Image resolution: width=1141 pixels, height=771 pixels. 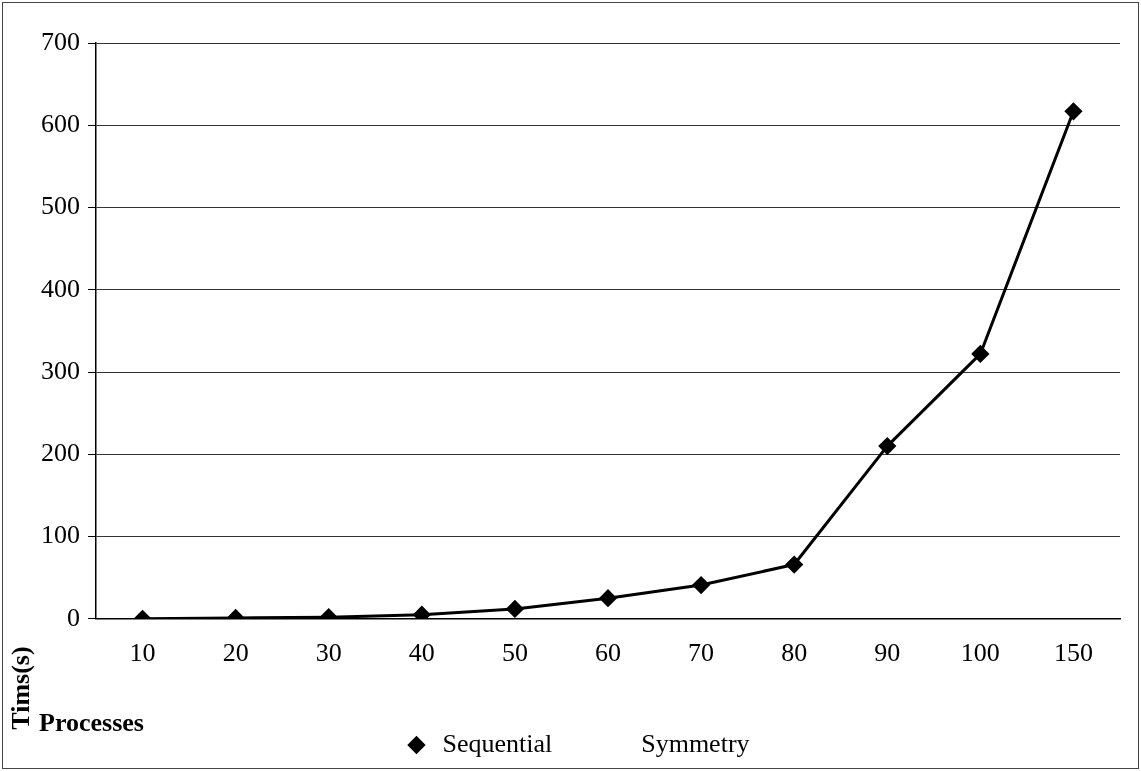 What do you see at coordinates (91, 723) in the screenshot?
I see `x-axis-title: Processes` at bounding box center [91, 723].